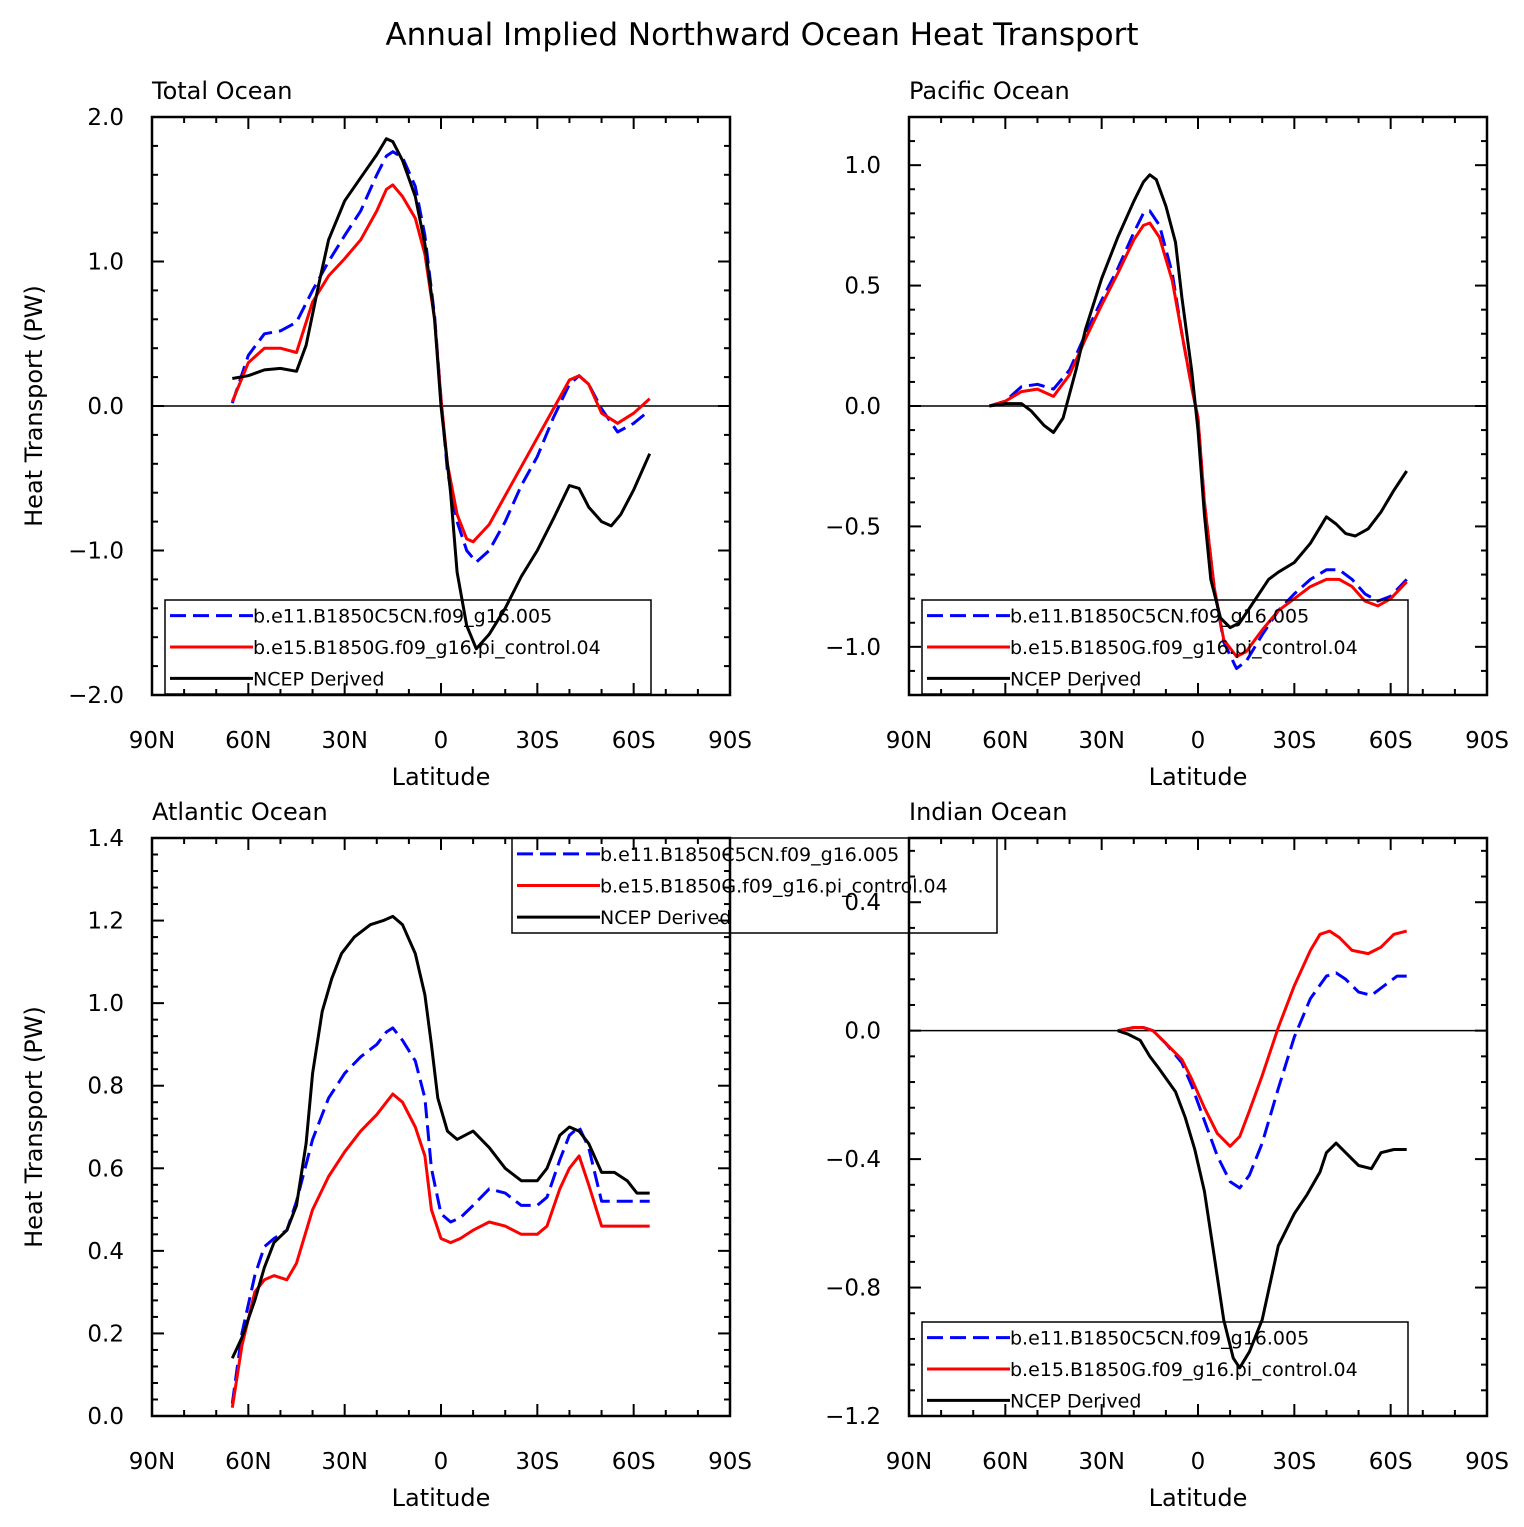 Image resolution: width=1524 pixels, height=1527 pixels. What do you see at coordinates (853, 1160) in the screenshot?
I see `y-tick-label: −0.4` at bounding box center [853, 1160].